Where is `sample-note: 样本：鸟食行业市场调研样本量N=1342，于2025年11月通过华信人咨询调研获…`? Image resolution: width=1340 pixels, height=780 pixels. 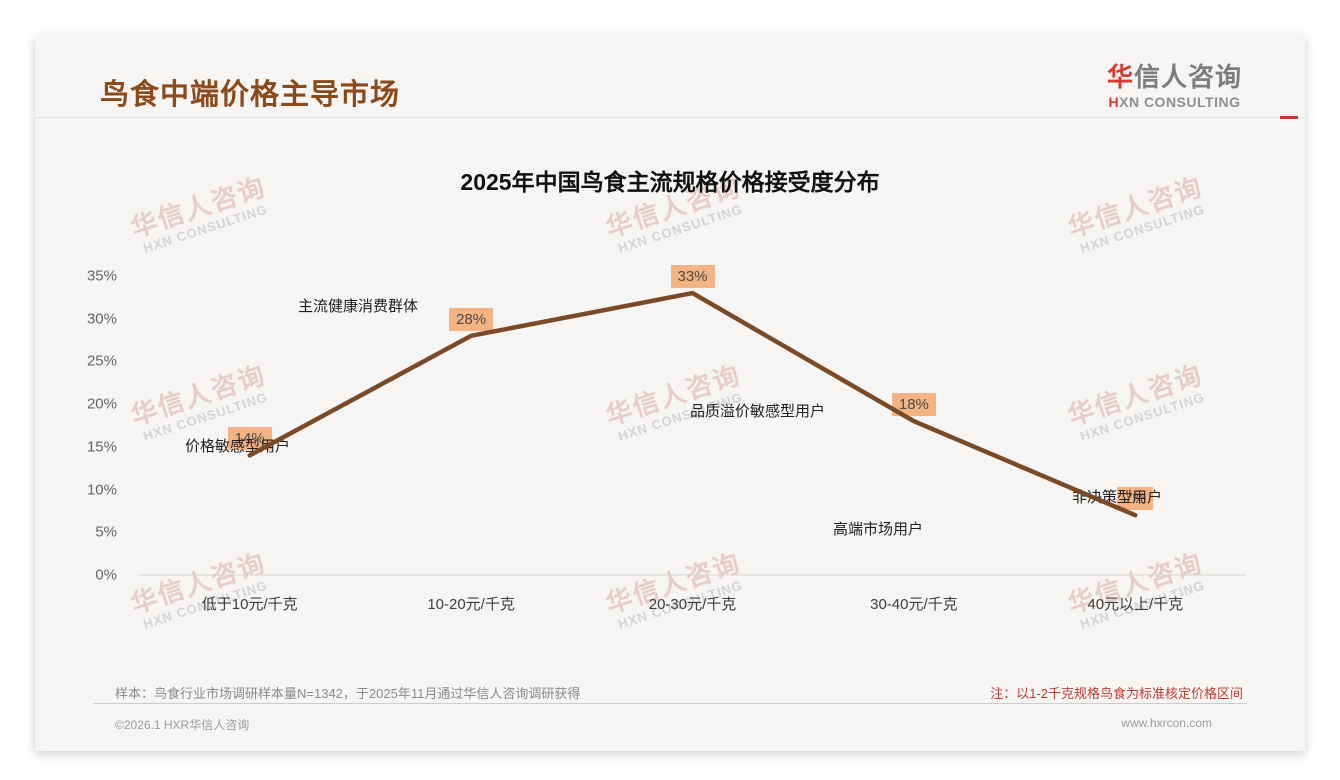 sample-note: 样本：鸟食行业市场调研样本量N=1342，于2025年11月通过华信人咨询调研获… is located at coordinates (348, 693).